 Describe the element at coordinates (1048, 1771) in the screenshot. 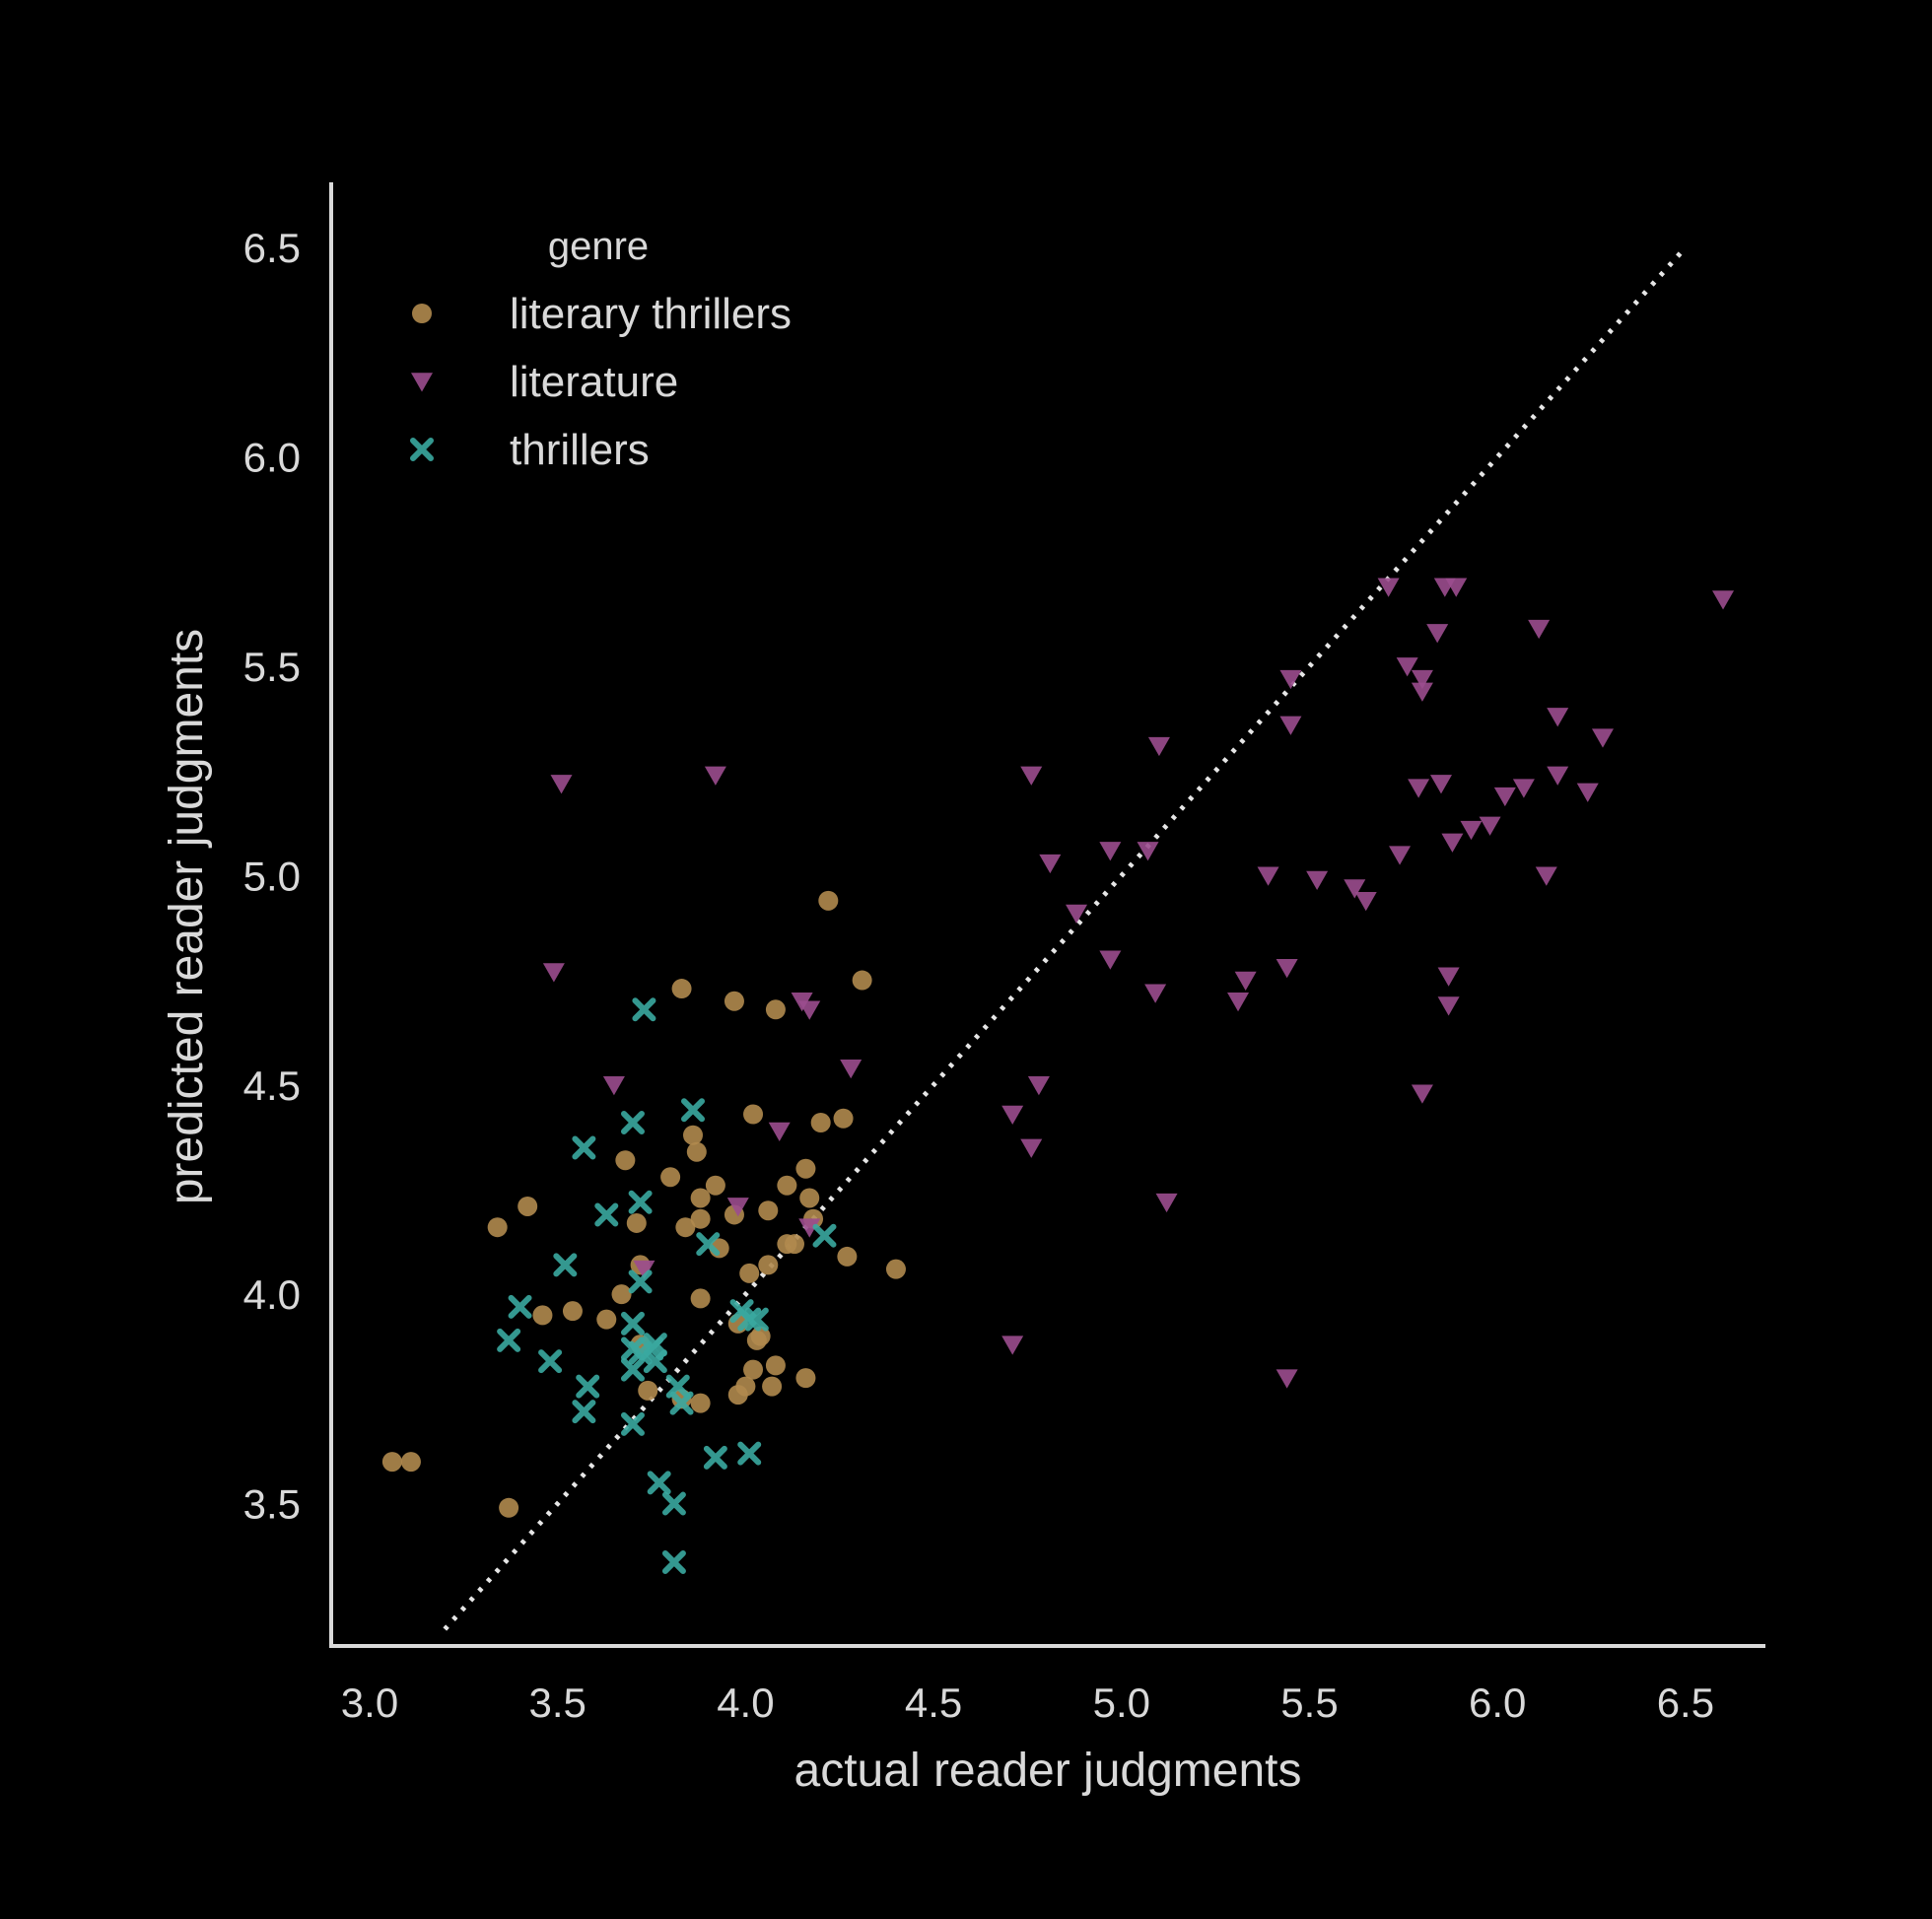

I see `x-axis-label: actual reader judgments` at that location.